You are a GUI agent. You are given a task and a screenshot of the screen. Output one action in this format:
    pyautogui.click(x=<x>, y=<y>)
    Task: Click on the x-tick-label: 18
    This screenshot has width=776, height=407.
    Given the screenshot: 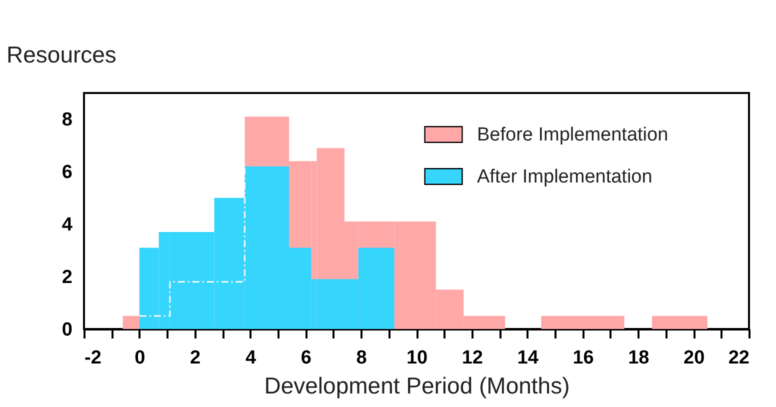 What is the action you would take?
    pyautogui.click(x=639, y=358)
    